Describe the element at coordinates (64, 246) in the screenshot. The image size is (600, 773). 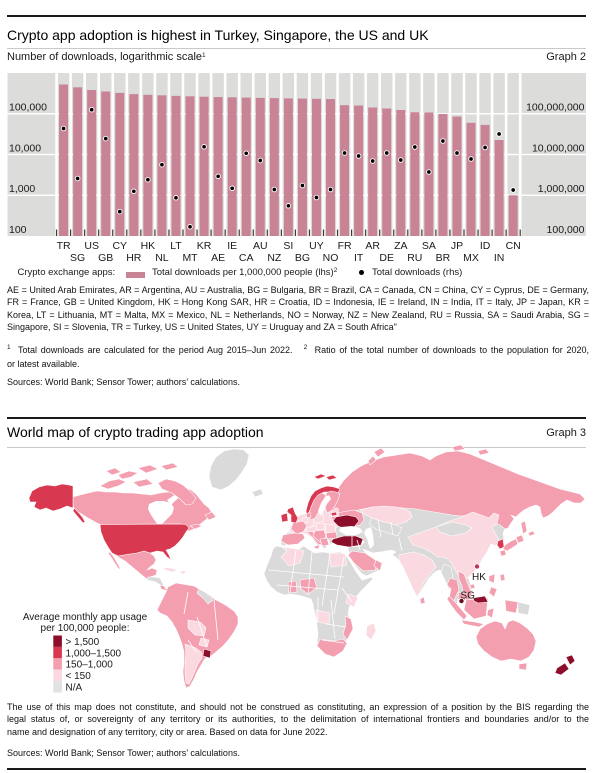
I see `svg-text: TR` at that location.